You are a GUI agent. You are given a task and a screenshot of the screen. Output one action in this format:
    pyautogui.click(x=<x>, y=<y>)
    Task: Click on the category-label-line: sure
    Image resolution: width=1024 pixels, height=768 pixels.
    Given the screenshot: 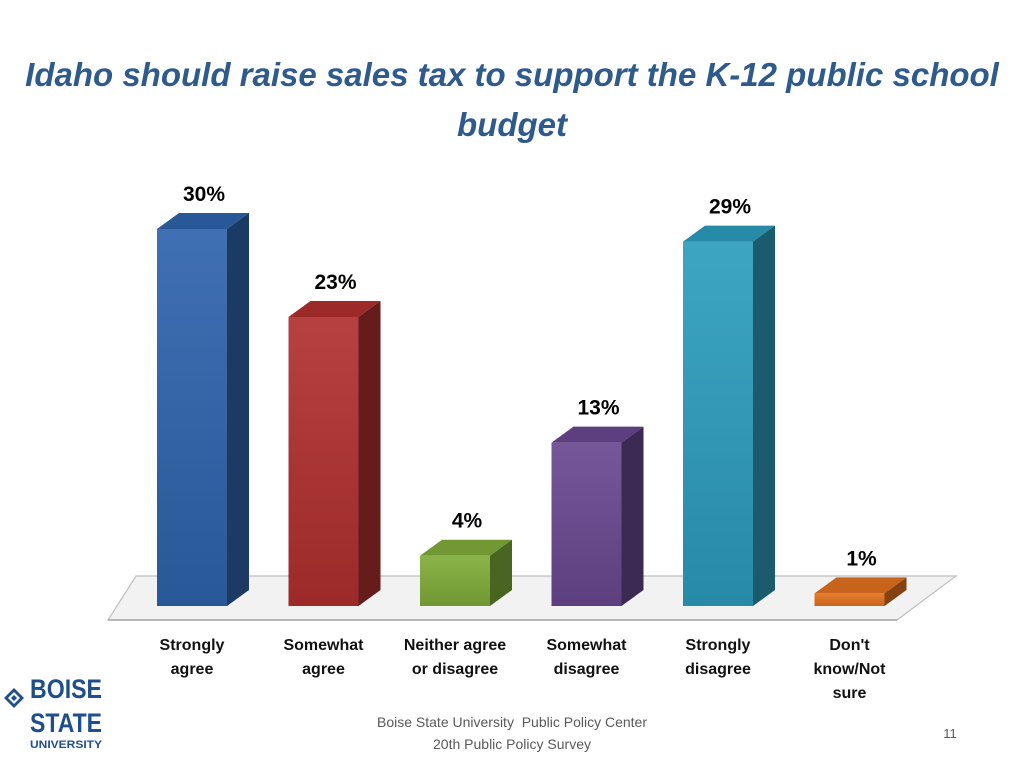 What is the action you would take?
    pyautogui.click(x=849, y=693)
    